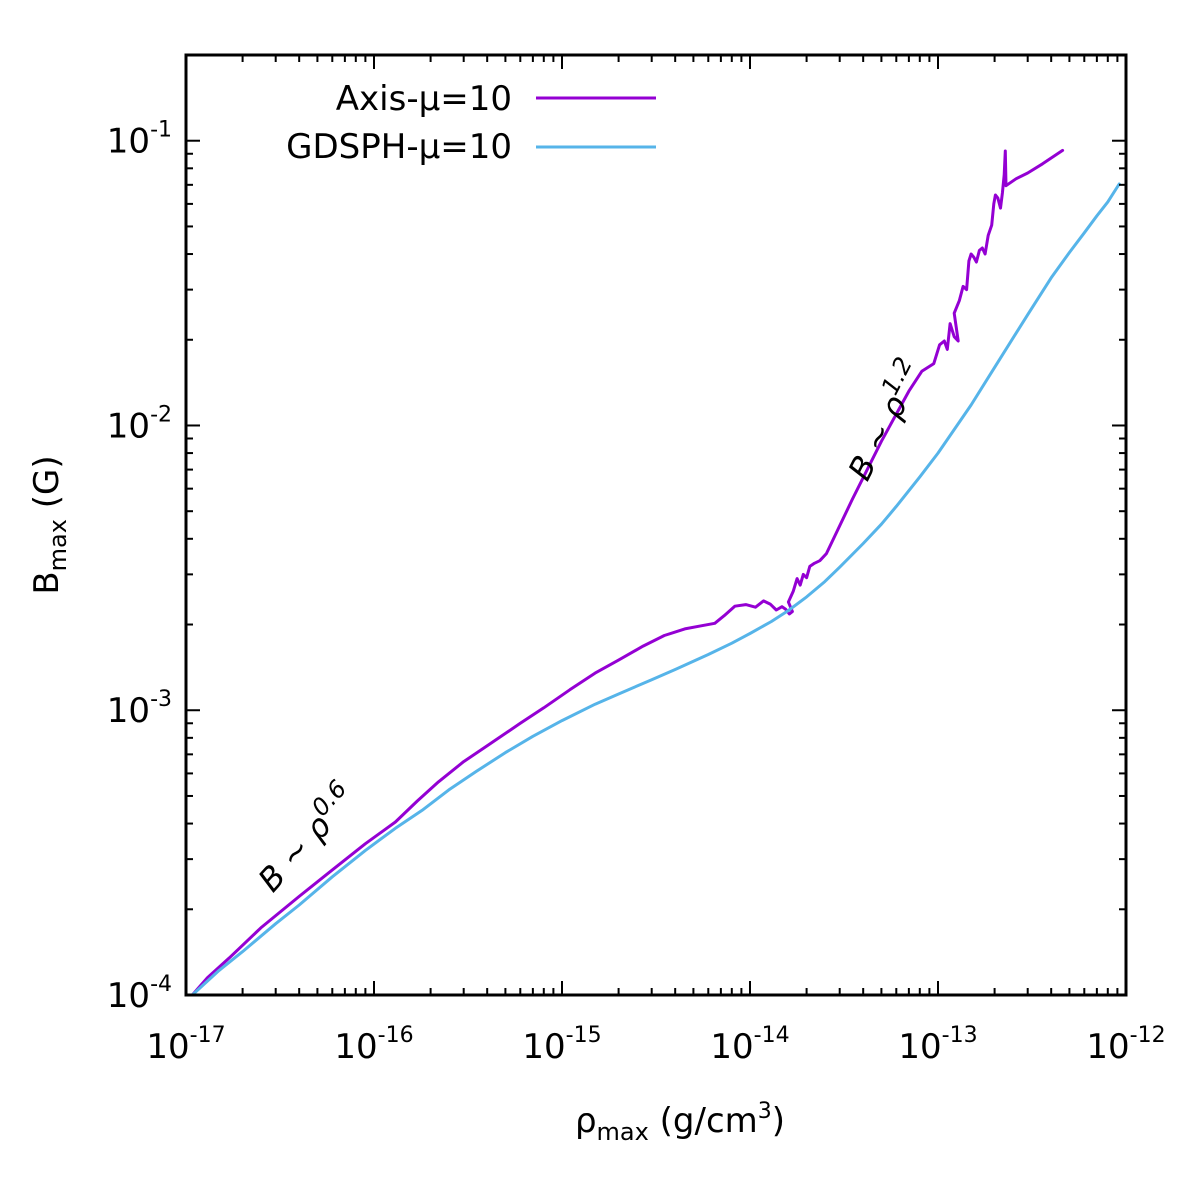  I want to click on x-tick-label: 10-12, so click(1125, 1045).